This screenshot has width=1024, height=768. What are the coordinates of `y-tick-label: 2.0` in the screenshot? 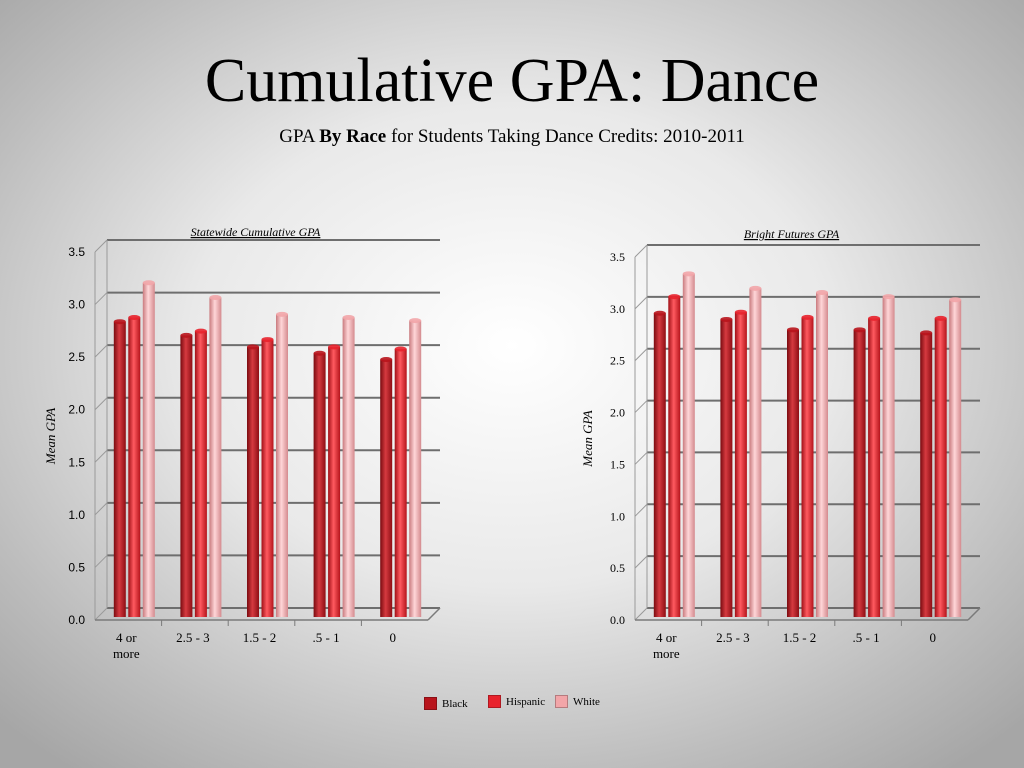 It's located at (617, 413).